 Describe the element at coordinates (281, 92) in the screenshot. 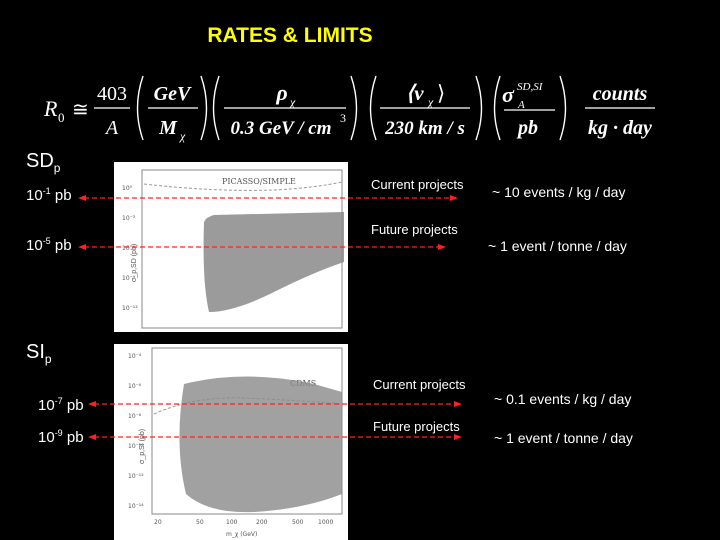

I see `term3-numerator: ρ` at that location.